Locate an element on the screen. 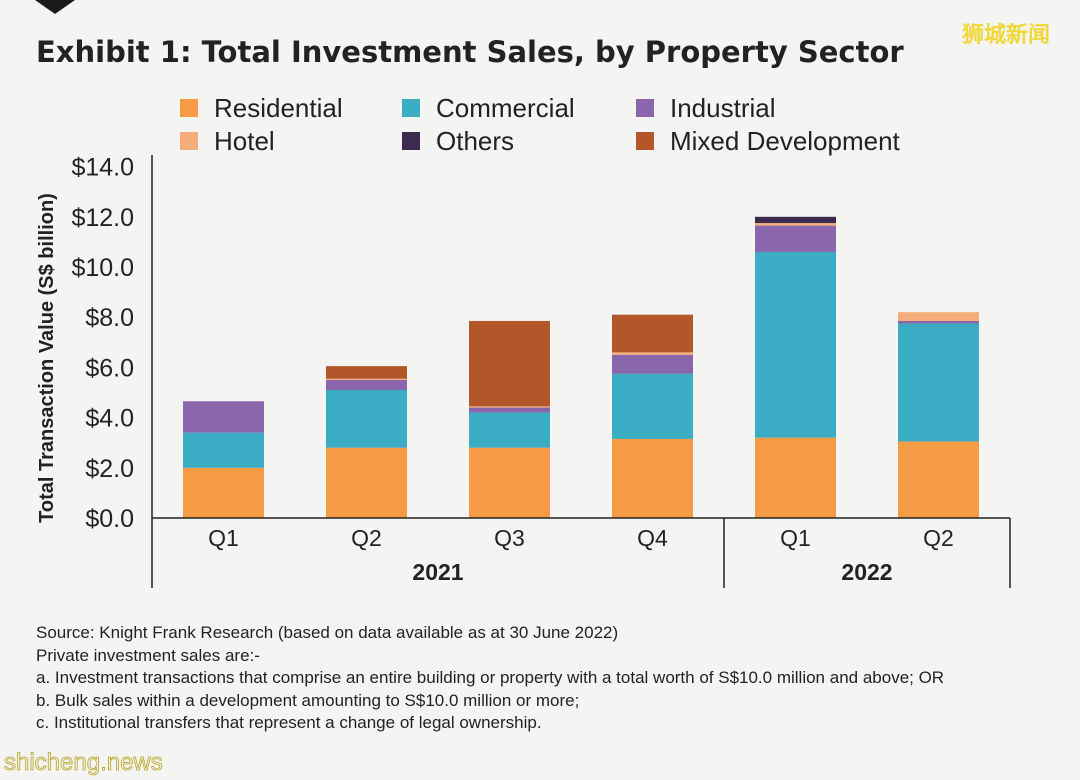  bar-5-hotel is located at coordinates (938, 316).